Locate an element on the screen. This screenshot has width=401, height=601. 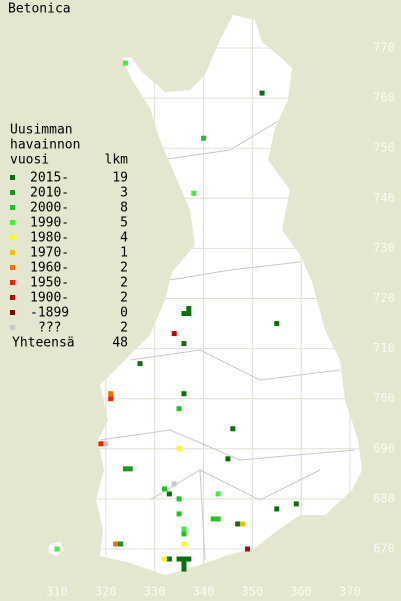
legend-count: 4 is located at coordinates (124, 238).